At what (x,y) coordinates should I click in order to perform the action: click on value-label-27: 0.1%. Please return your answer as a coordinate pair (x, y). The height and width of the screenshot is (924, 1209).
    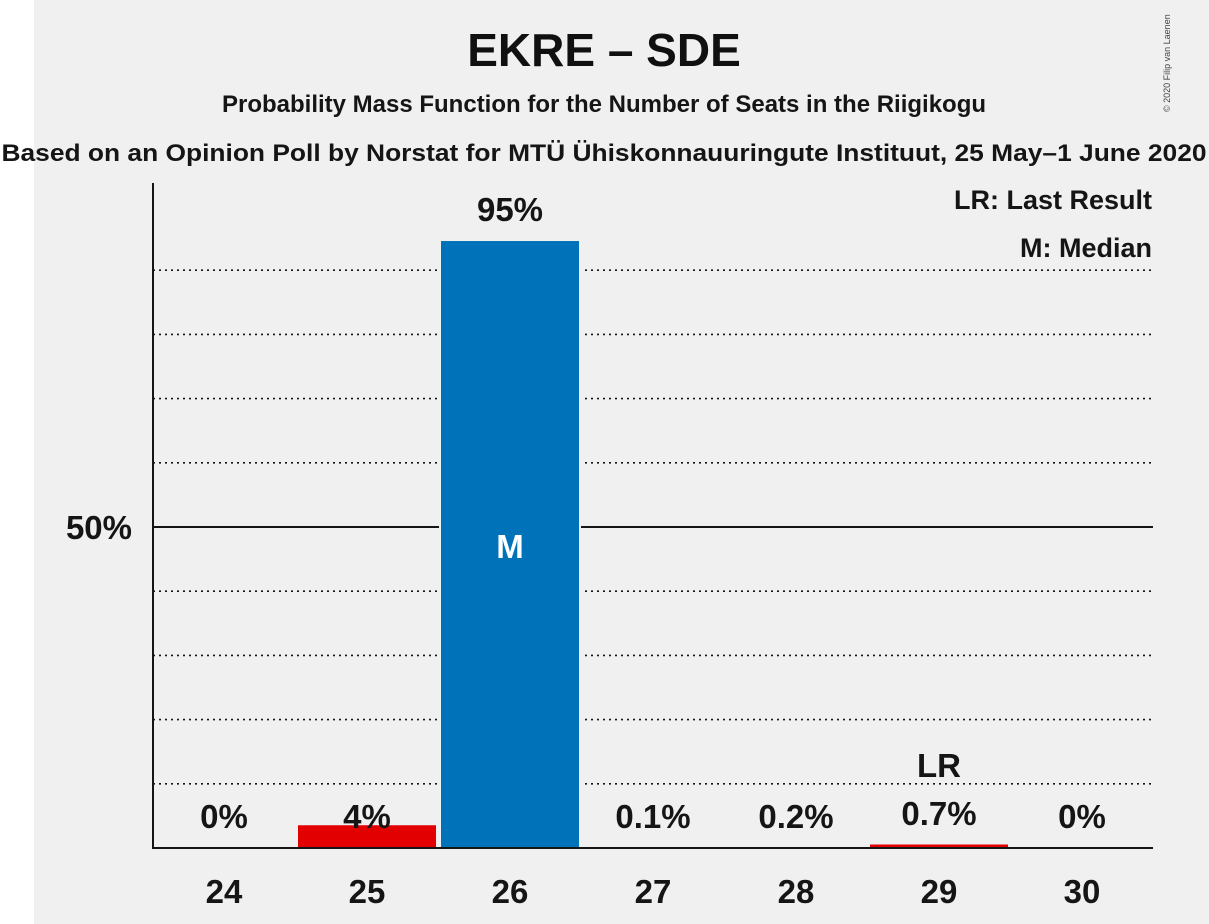
    Looking at the image, I should click on (652, 816).